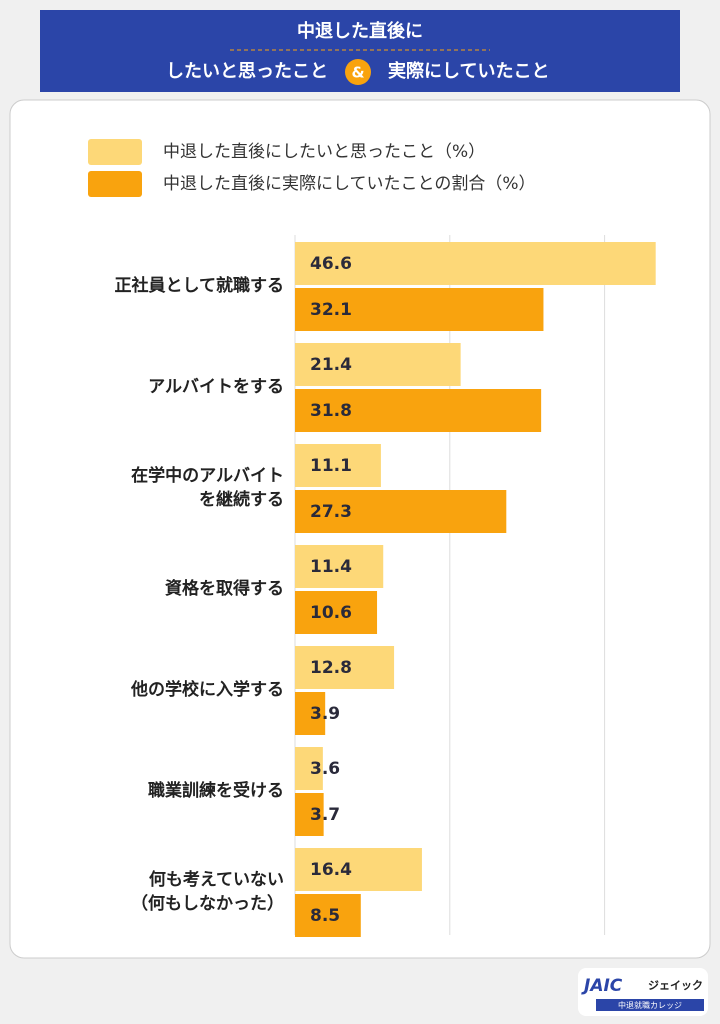 This screenshot has width=720, height=1024. I want to click on amp-badge, so click(358, 72).